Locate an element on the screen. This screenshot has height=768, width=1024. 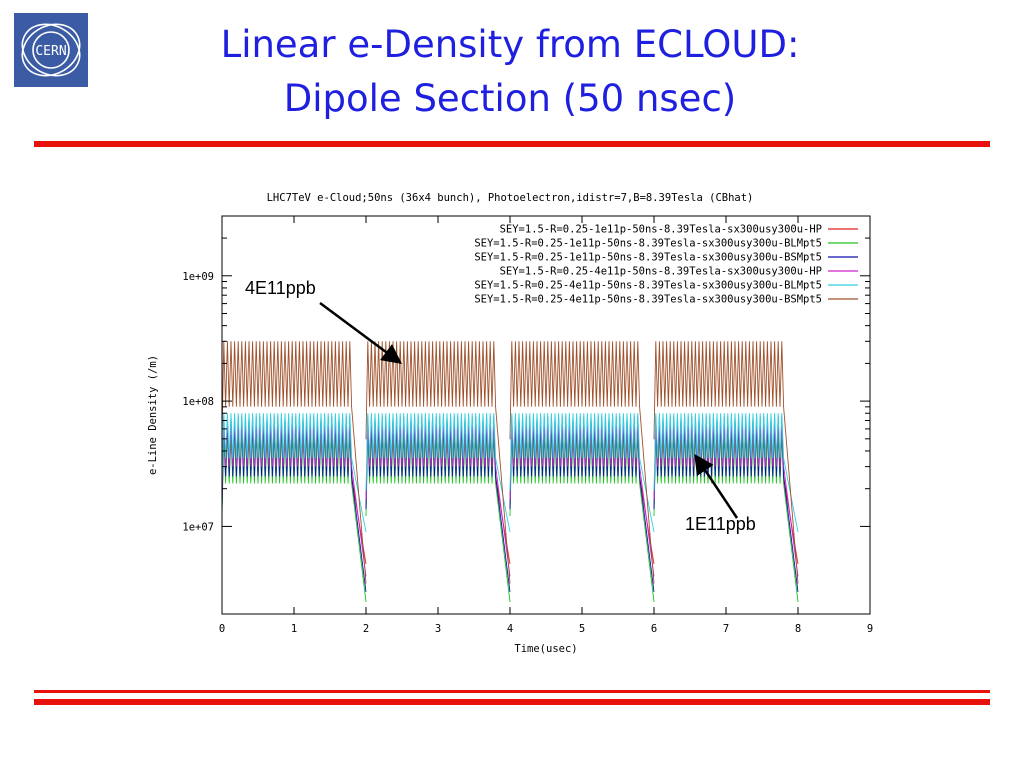
arrow-4e11ppb is located at coordinates (361, 332).